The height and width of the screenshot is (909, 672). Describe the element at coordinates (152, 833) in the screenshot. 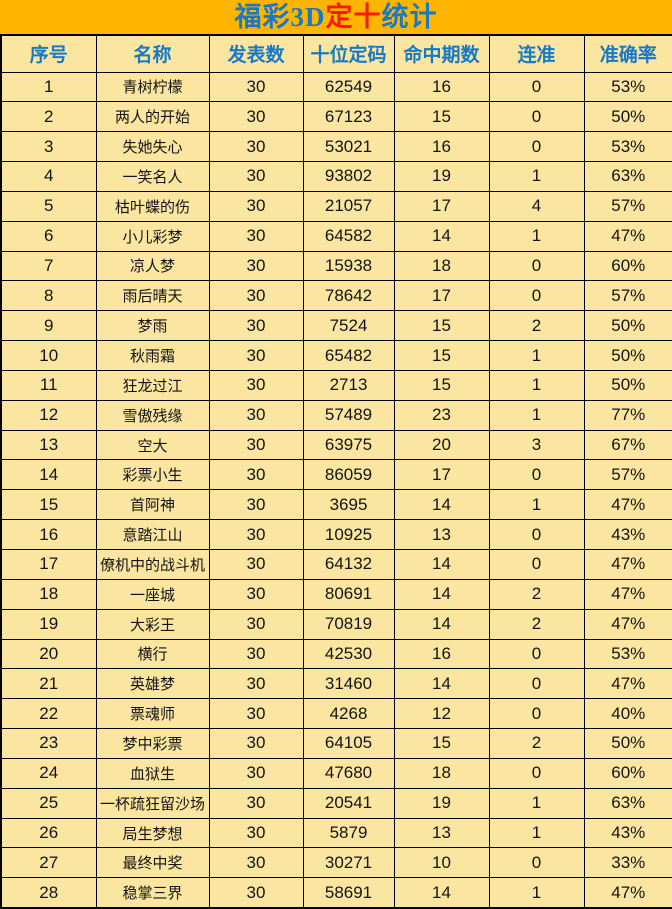

I see `name-cell: 局生梦想` at that location.